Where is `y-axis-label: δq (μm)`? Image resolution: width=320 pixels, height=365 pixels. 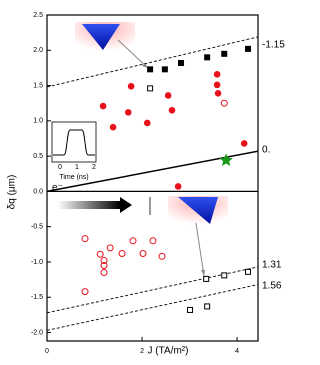 y-axis-label: δq (μm) is located at coordinates (12, 192).